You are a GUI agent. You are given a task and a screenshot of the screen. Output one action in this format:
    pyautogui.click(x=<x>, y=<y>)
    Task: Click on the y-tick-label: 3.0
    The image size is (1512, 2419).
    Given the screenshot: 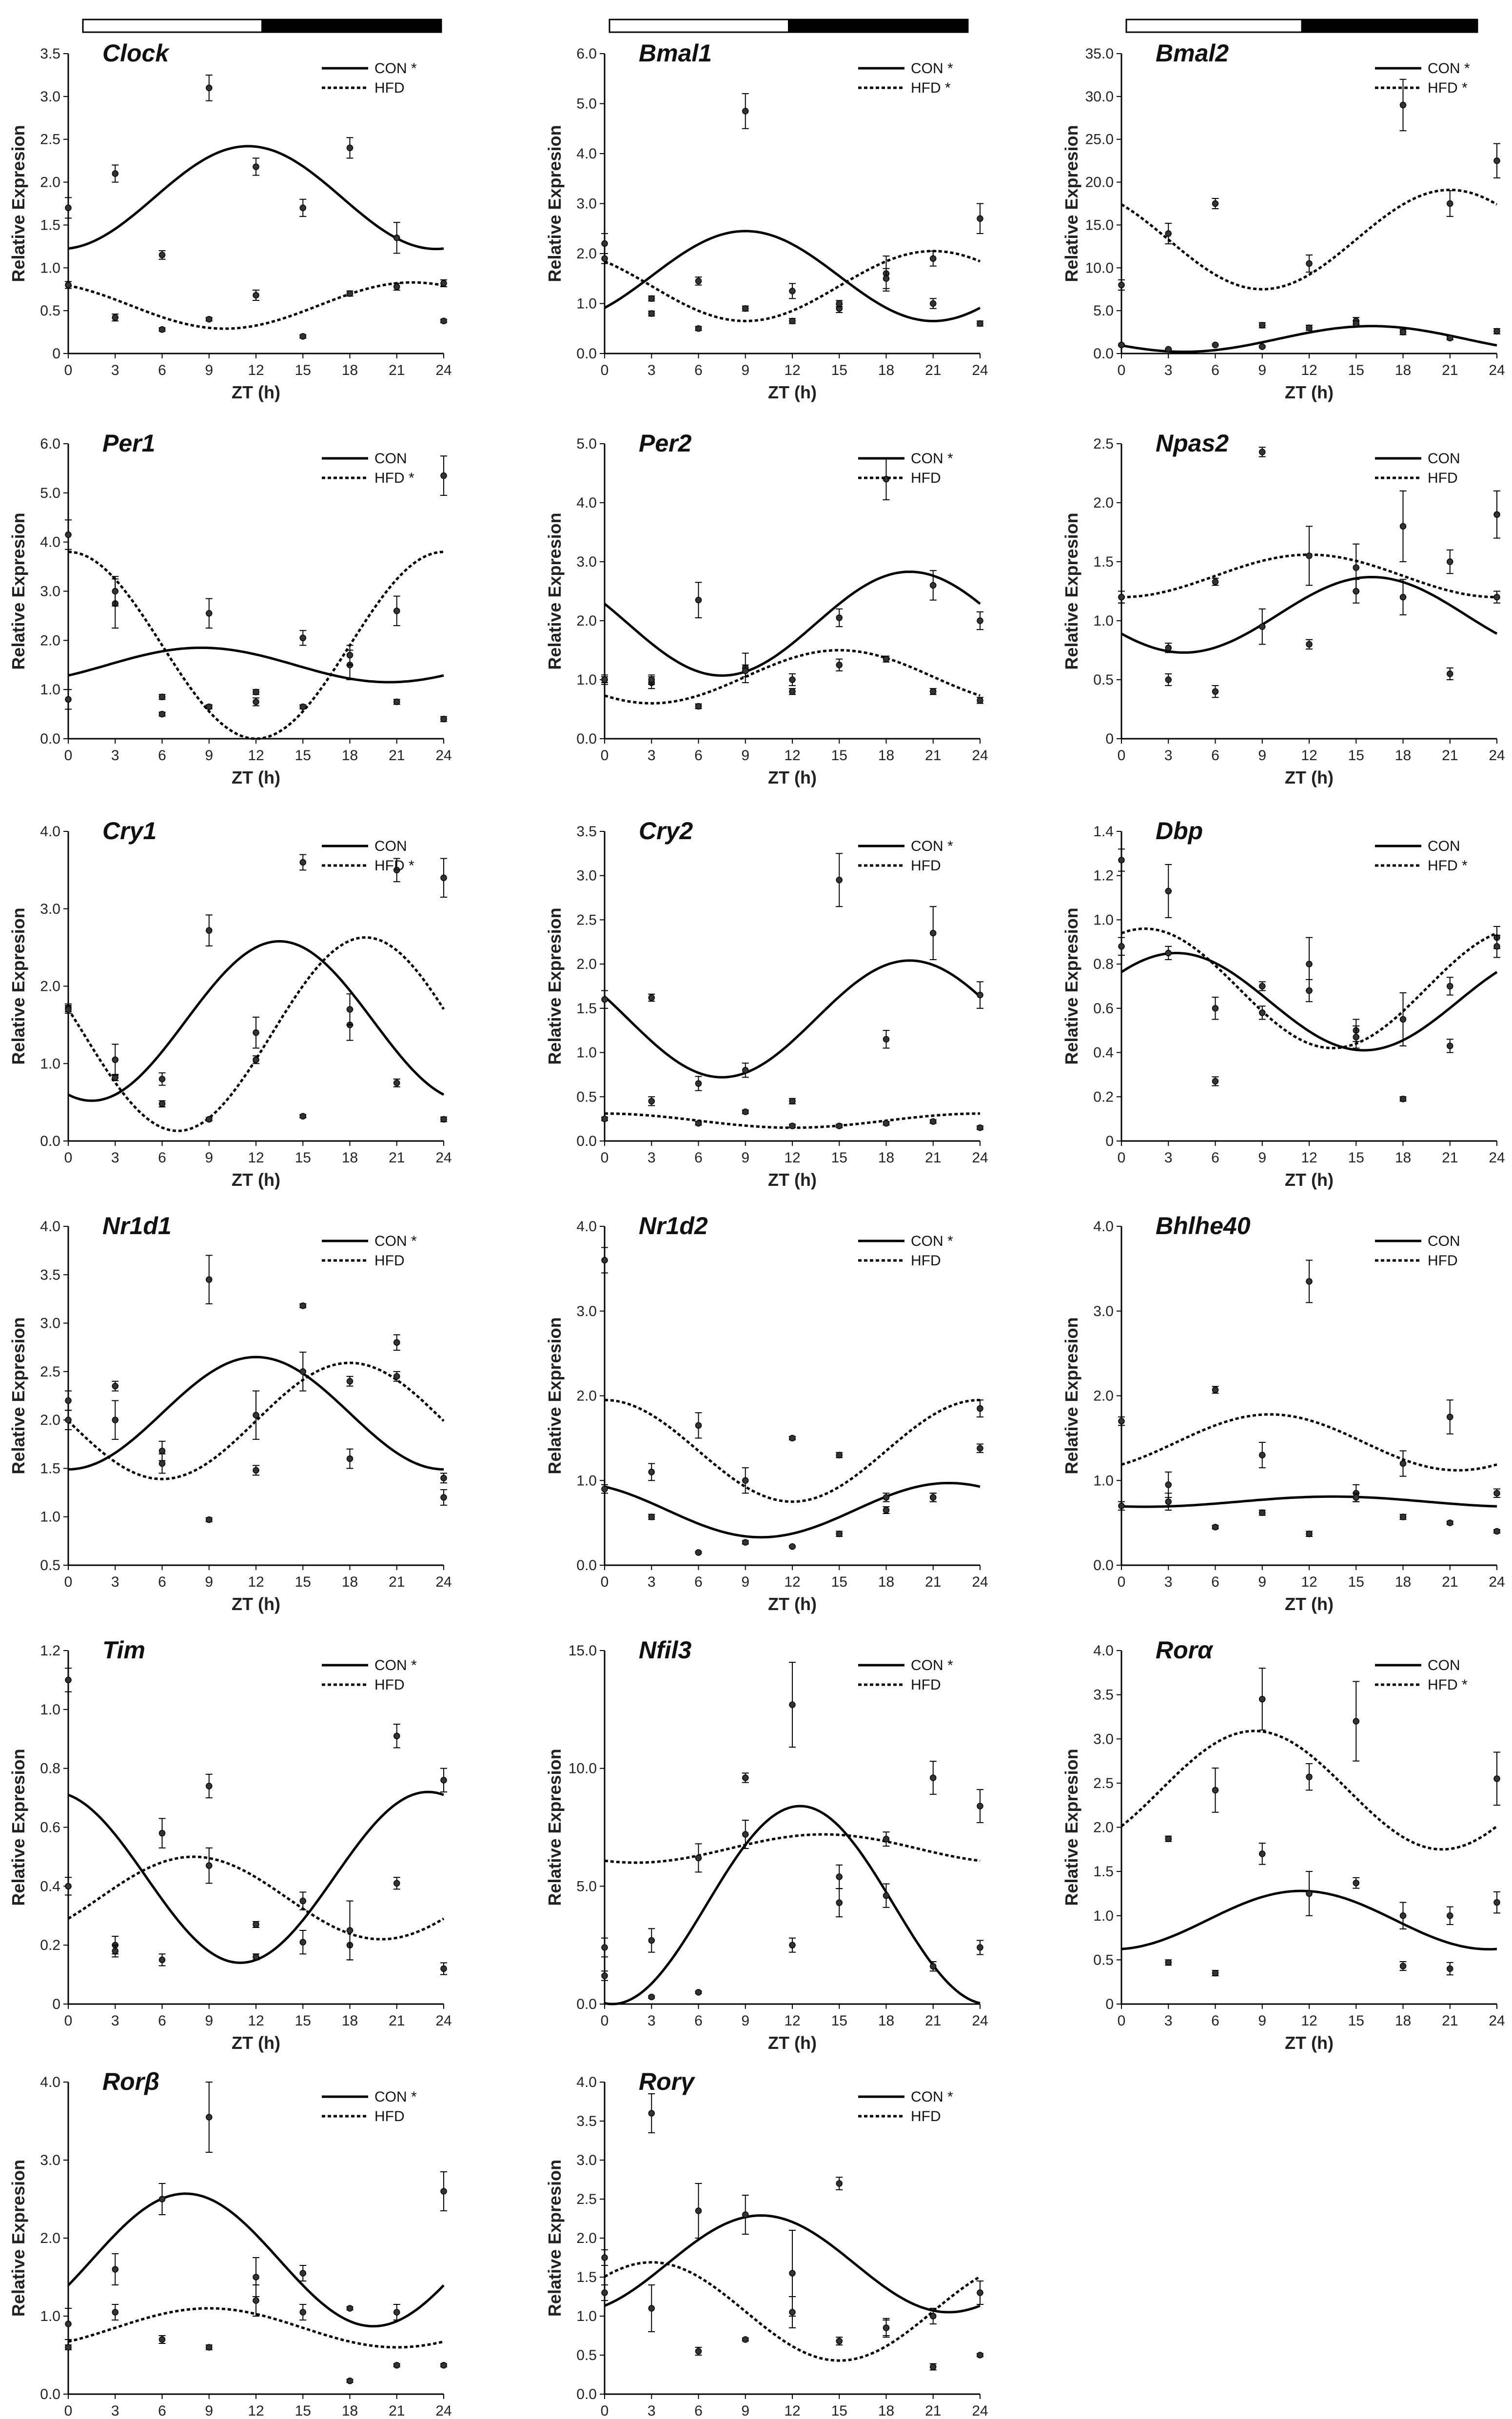 What is the action you would take?
    pyautogui.click(x=50, y=909)
    